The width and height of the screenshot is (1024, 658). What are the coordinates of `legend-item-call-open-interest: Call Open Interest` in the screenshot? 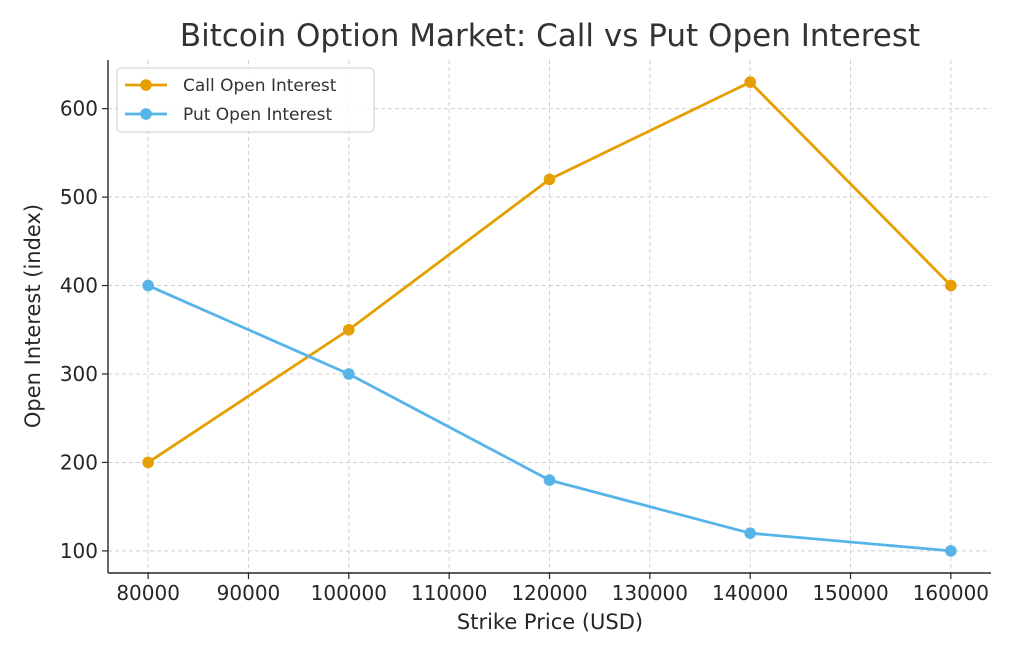 It's located at (231, 86).